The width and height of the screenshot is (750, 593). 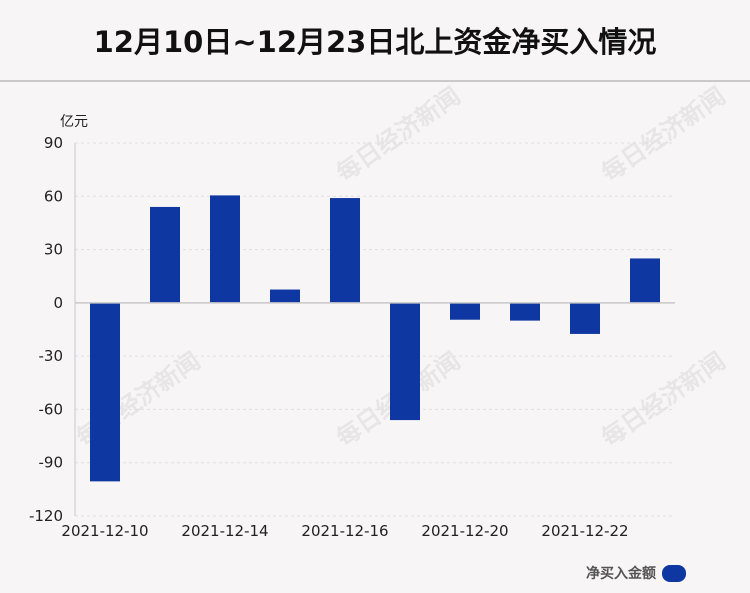 What do you see at coordinates (674, 573) in the screenshot?
I see `legend-swatch` at bounding box center [674, 573].